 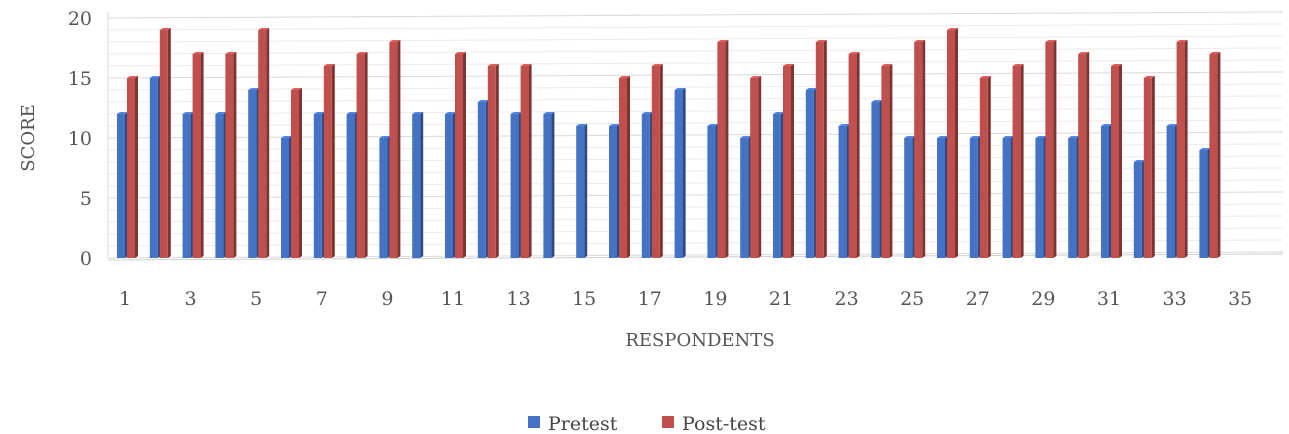 I want to click on x-tick-label: 3, so click(x=191, y=299).